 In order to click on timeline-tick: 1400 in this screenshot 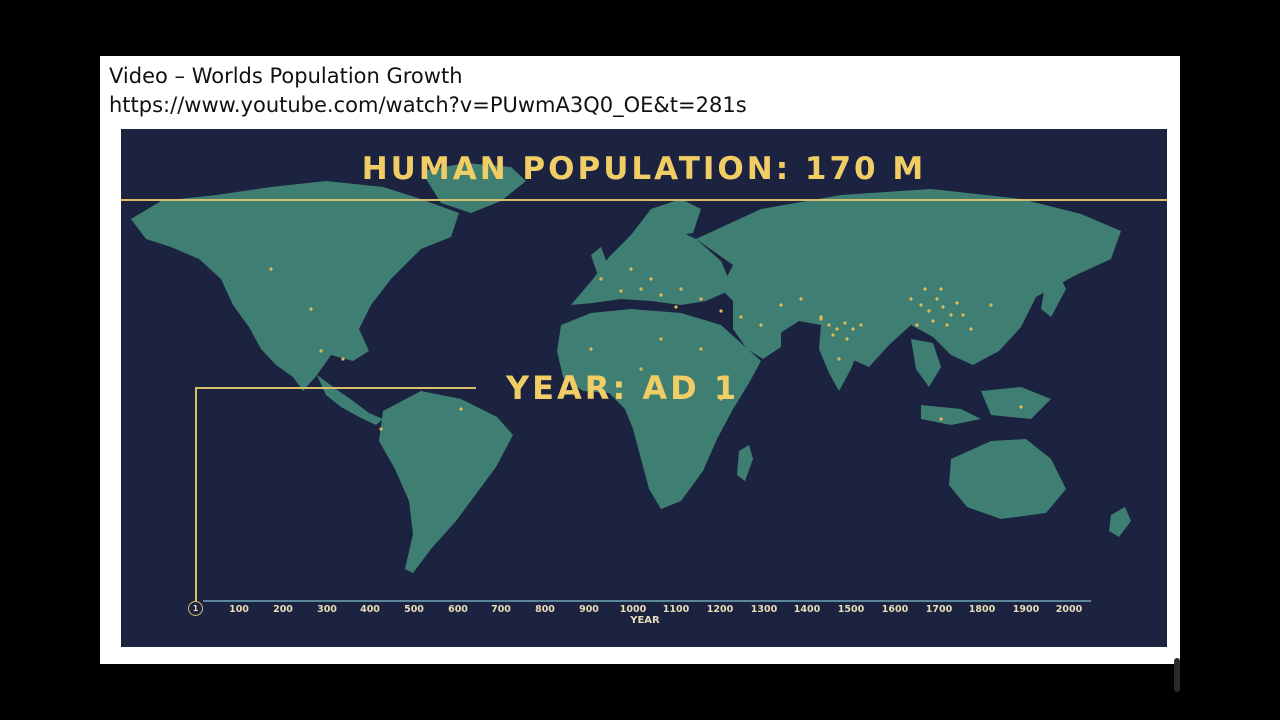, I will do `click(807, 609)`.